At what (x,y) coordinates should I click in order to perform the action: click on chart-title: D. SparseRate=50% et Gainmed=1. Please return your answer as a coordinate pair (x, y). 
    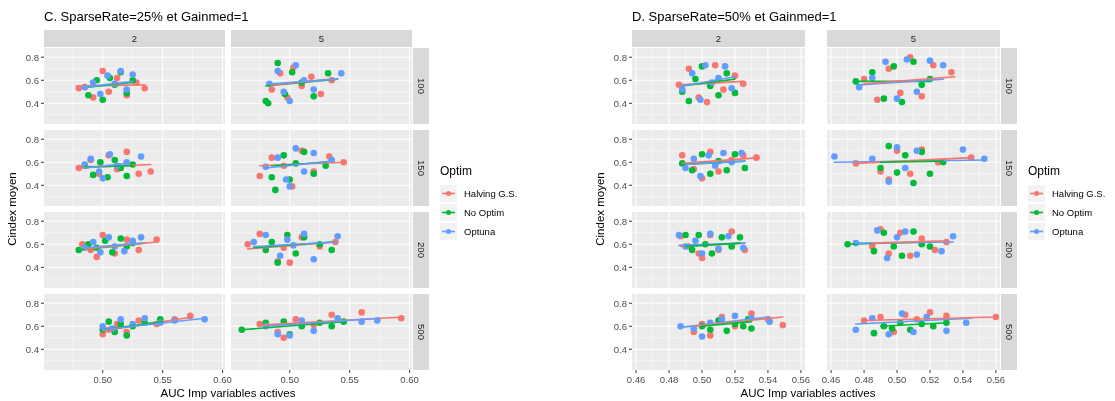
    Looking at the image, I should click on (734, 16).